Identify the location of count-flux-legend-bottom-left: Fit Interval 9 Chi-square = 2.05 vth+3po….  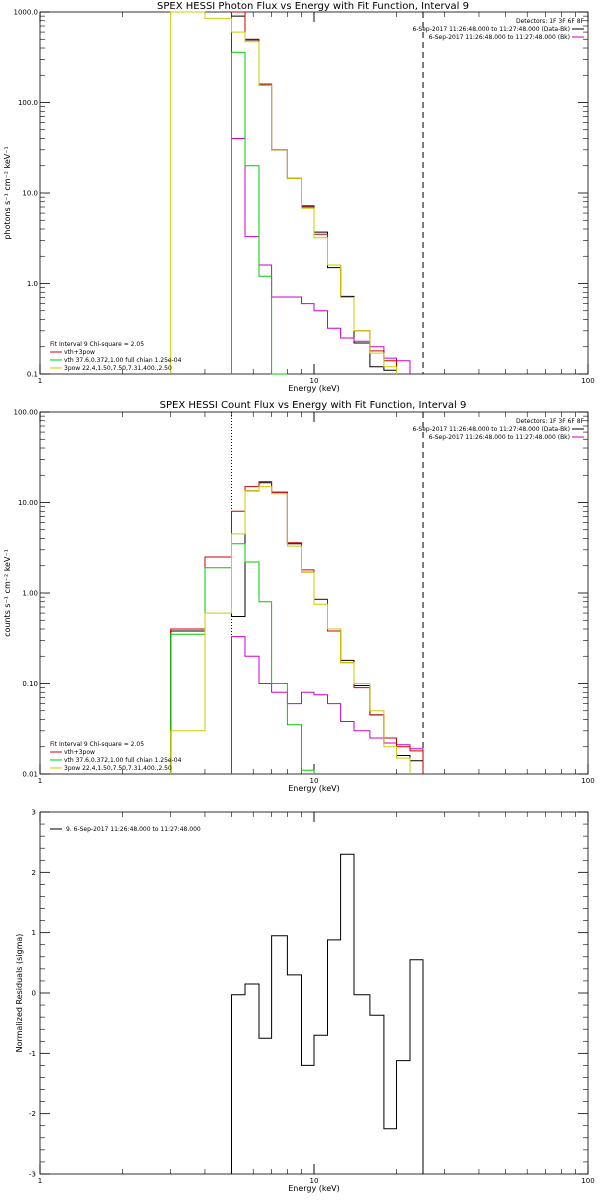
(116, 756).